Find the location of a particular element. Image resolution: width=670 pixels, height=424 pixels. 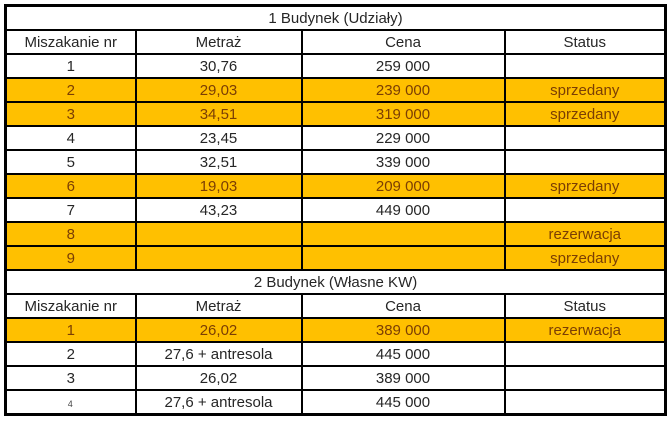

cell-apartment-nr: 7 is located at coordinates (70, 210).